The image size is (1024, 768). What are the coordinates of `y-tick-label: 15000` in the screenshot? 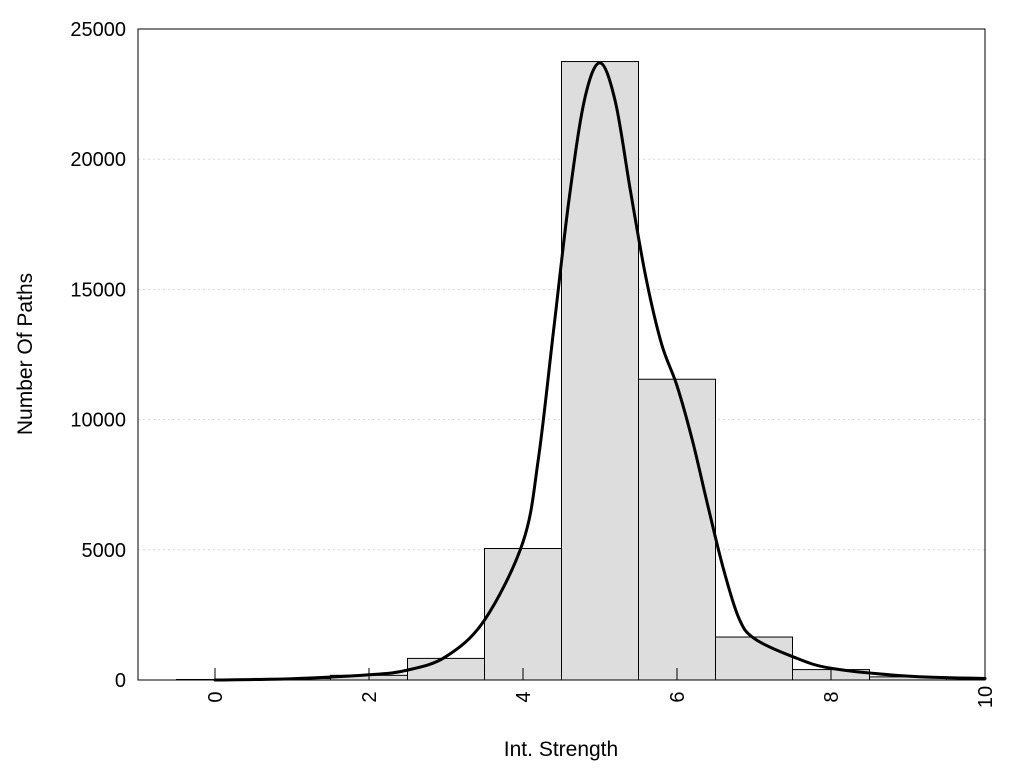 It's located at (98, 290).